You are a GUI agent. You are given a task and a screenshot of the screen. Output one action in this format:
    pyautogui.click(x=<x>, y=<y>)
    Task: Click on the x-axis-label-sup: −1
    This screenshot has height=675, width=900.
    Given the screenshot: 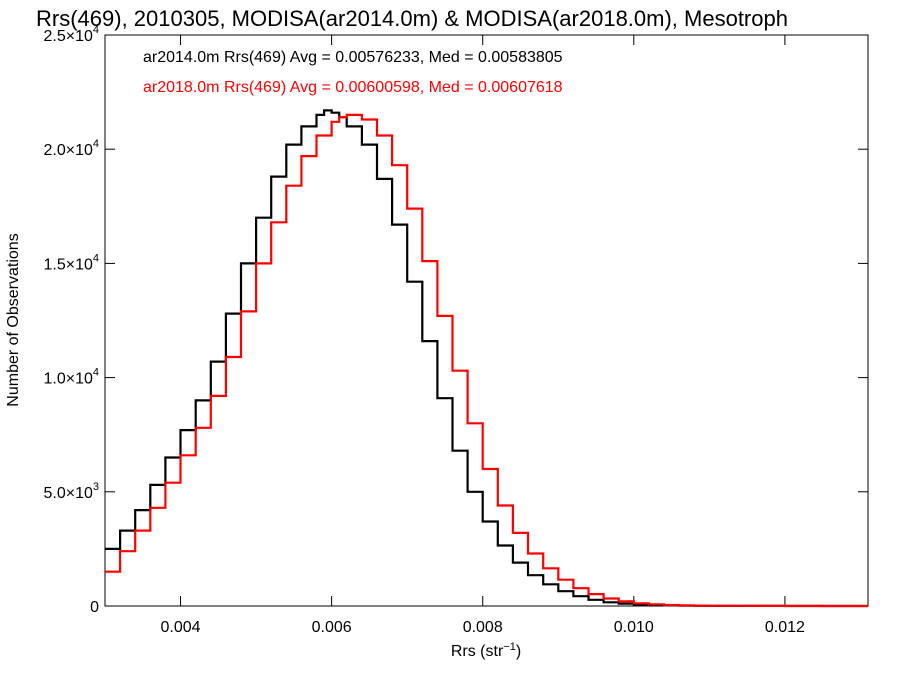 What is the action you would take?
    pyautogui.click(x=509, y=647)
    